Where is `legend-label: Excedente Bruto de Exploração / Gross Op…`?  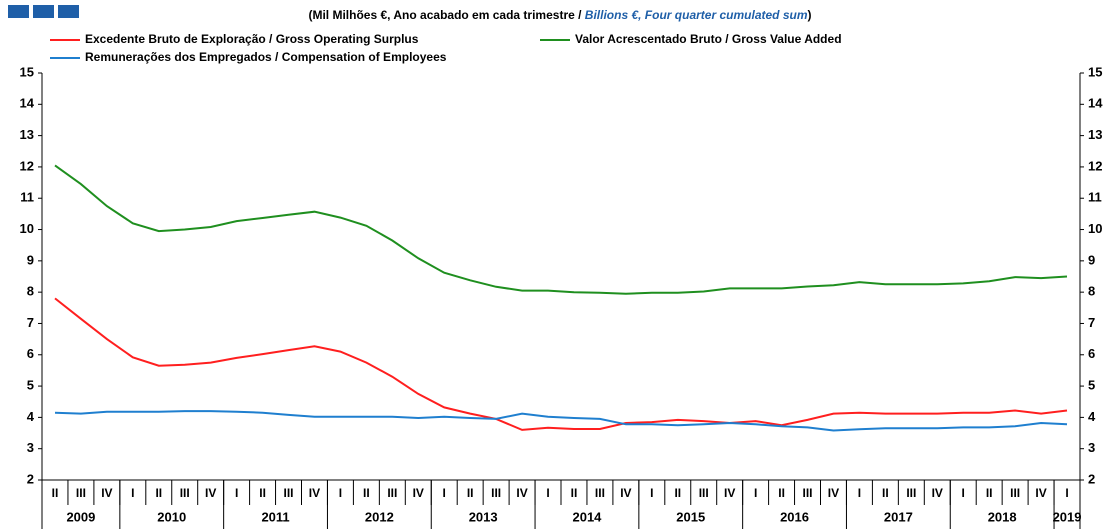 legend-label: Excedente Bruto de Exploração / Gross Op… is located at coordinates (252, 39).